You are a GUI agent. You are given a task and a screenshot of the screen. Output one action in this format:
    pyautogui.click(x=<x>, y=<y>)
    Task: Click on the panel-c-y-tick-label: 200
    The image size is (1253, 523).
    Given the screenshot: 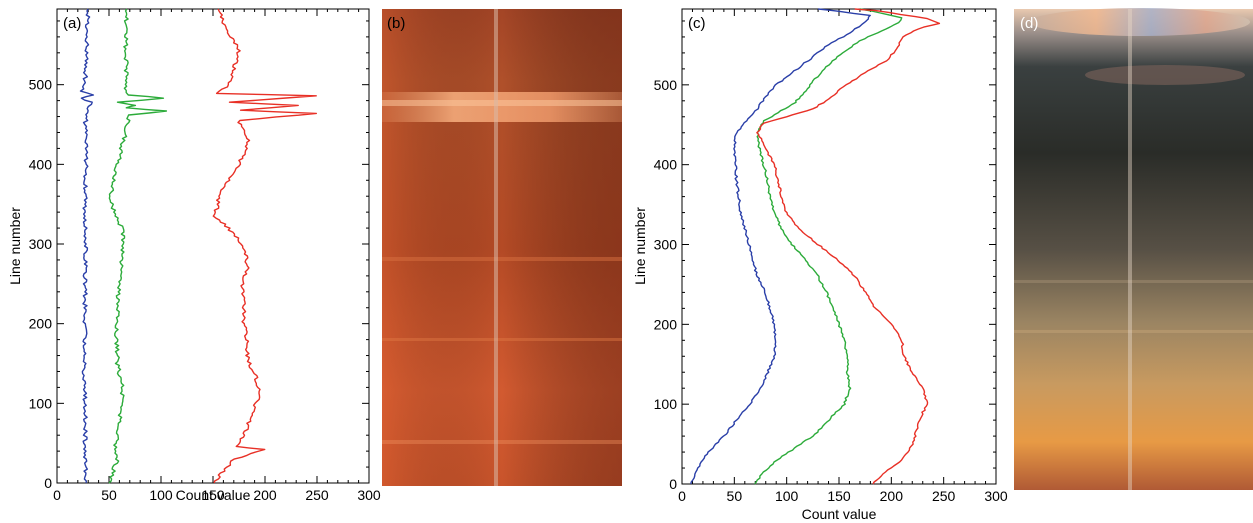 What is the action you would take?
    pyautogui.click(x=666, y=324)
    